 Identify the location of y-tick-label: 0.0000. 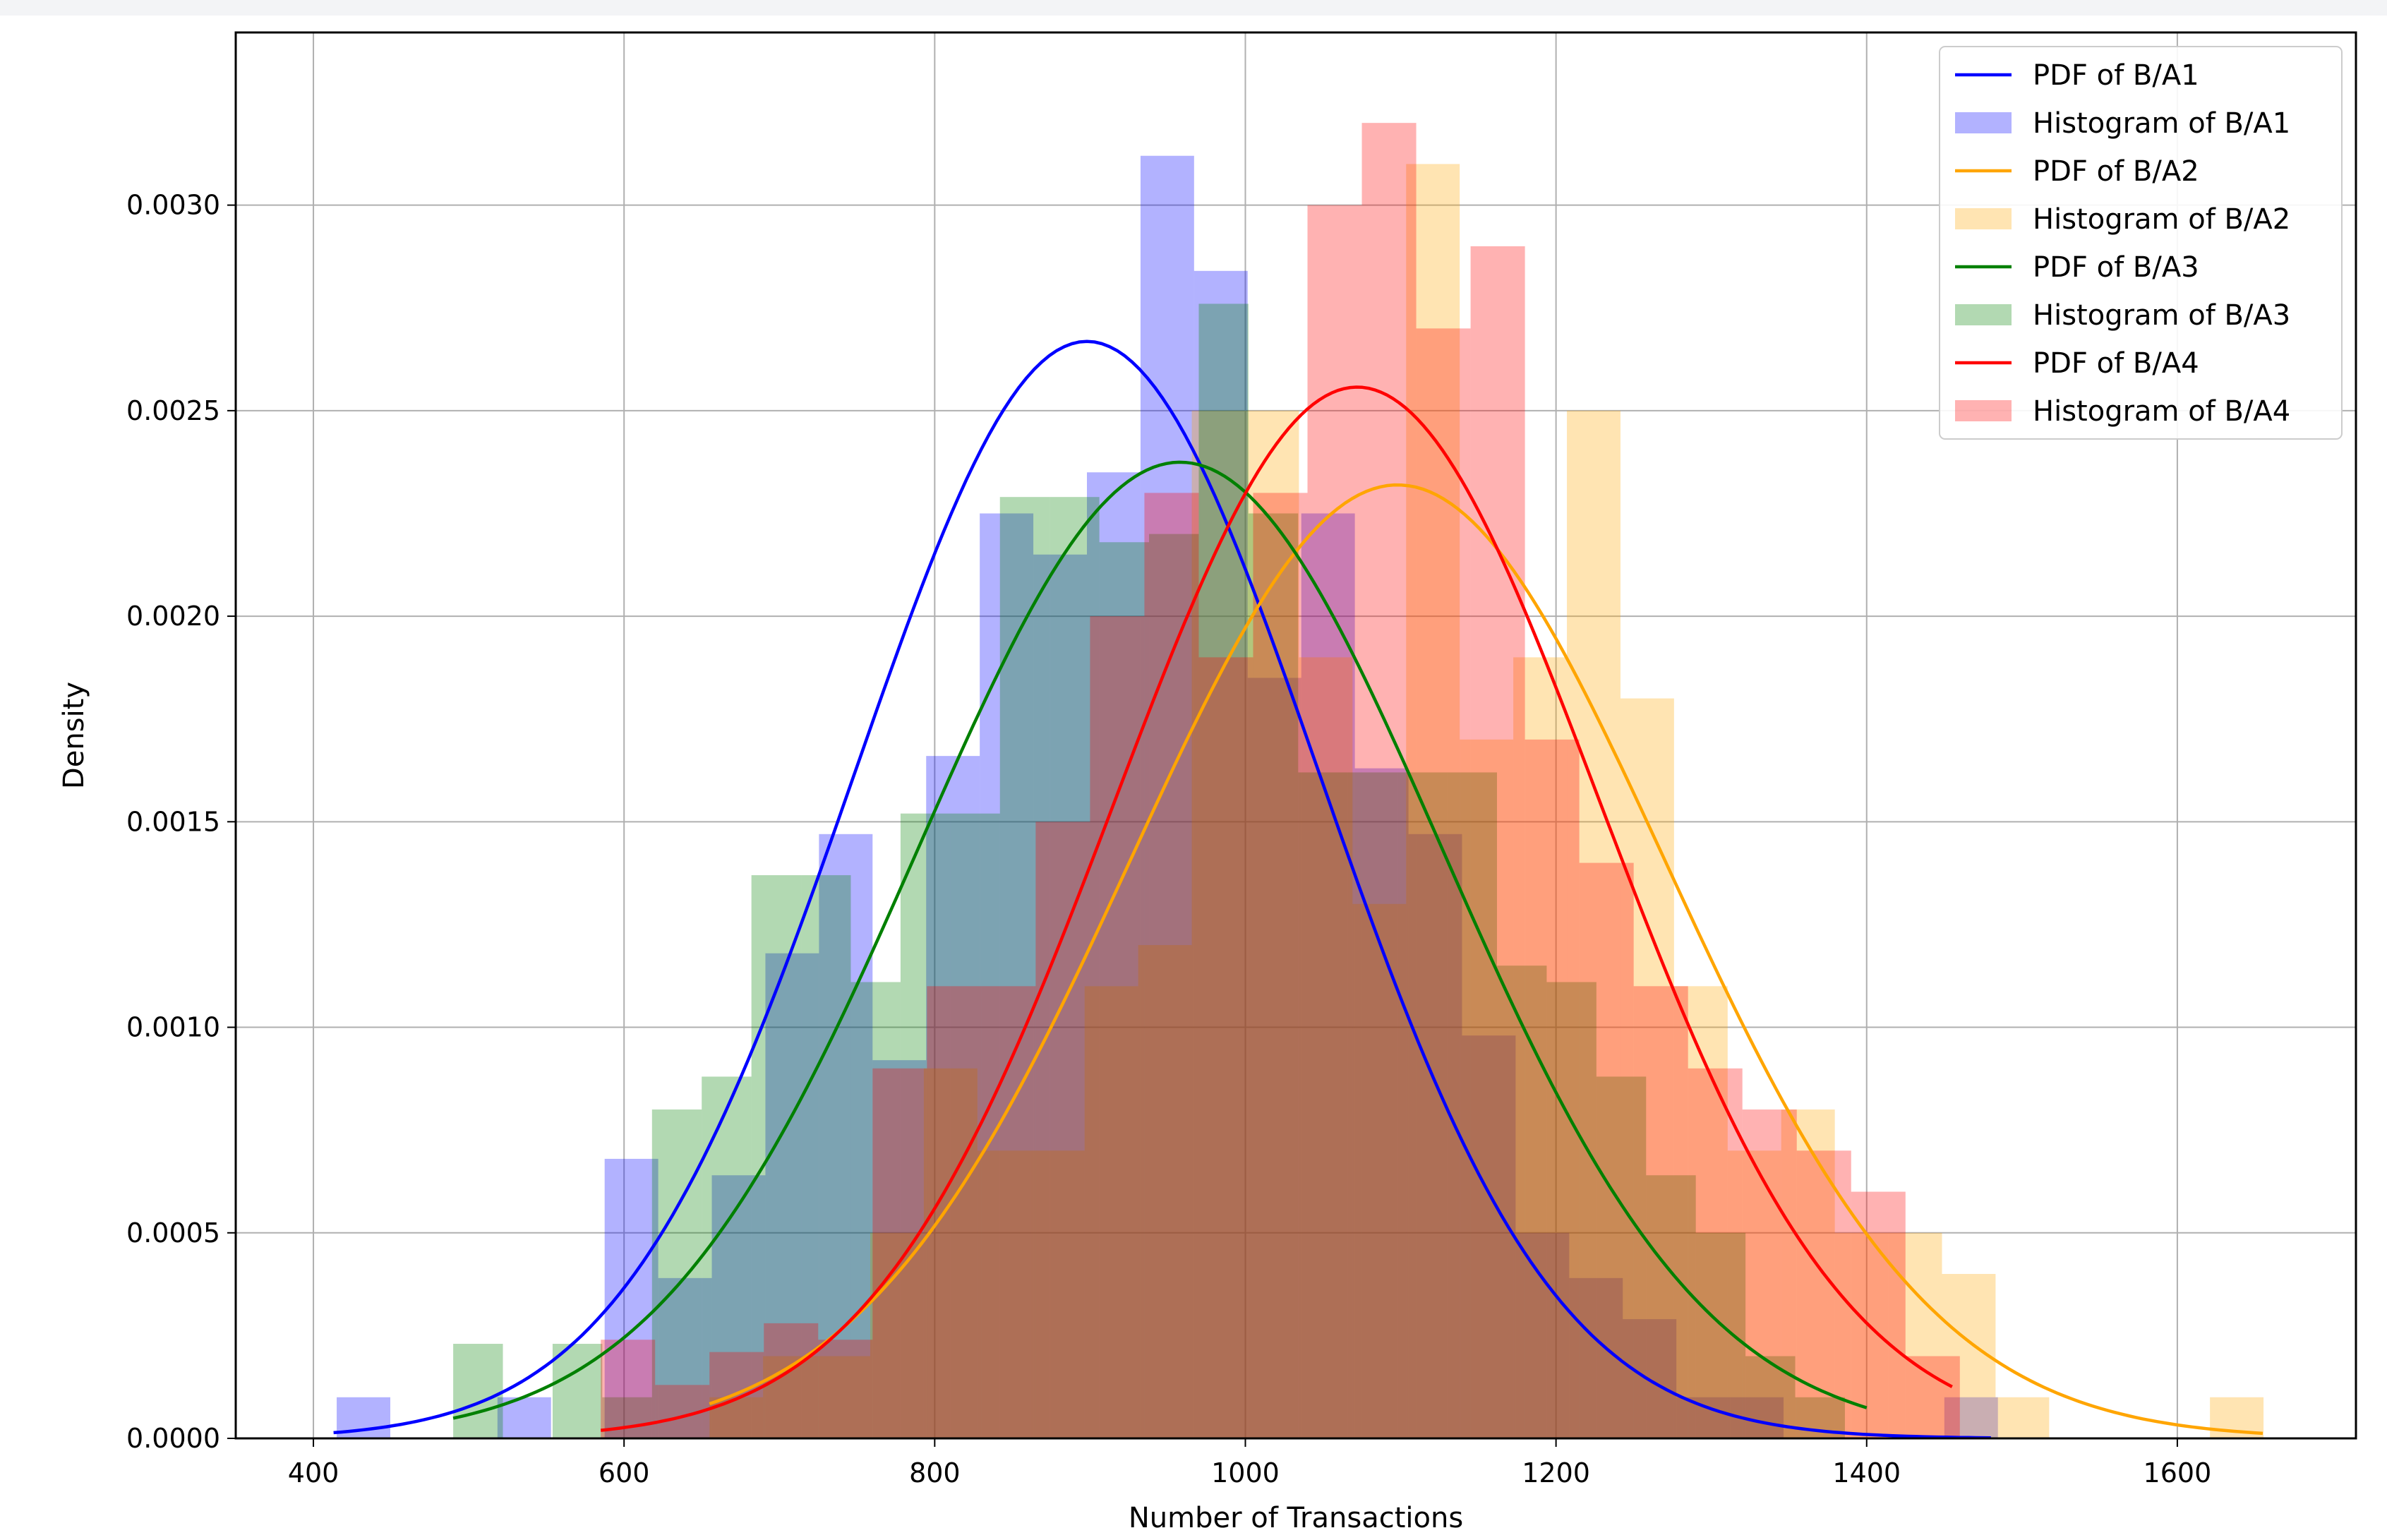
(173, 1438).